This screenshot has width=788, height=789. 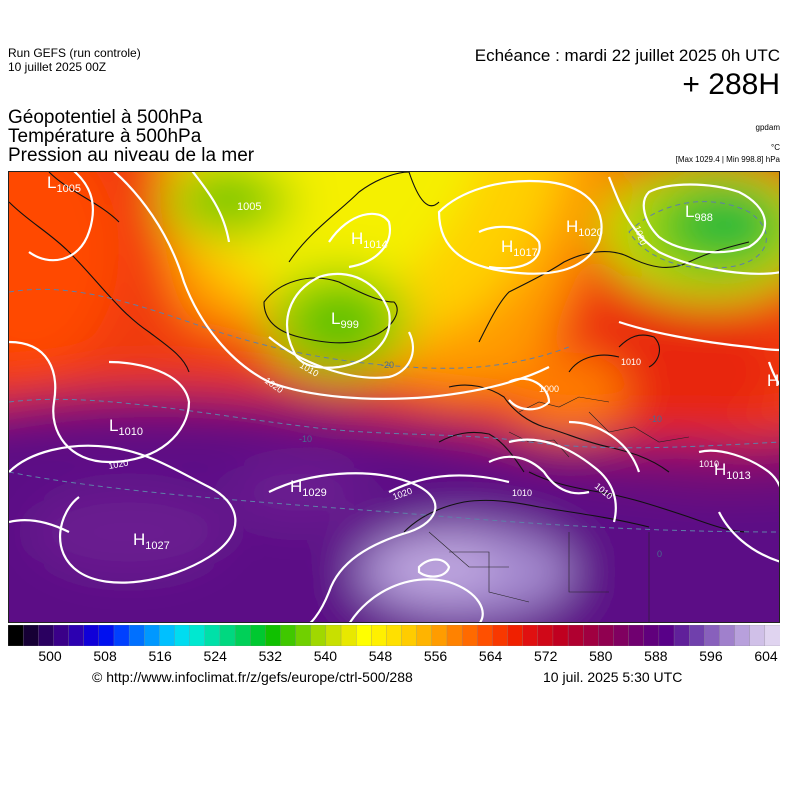 I want to click on pressure-center-label: H1013, so click(x=732, y=471).